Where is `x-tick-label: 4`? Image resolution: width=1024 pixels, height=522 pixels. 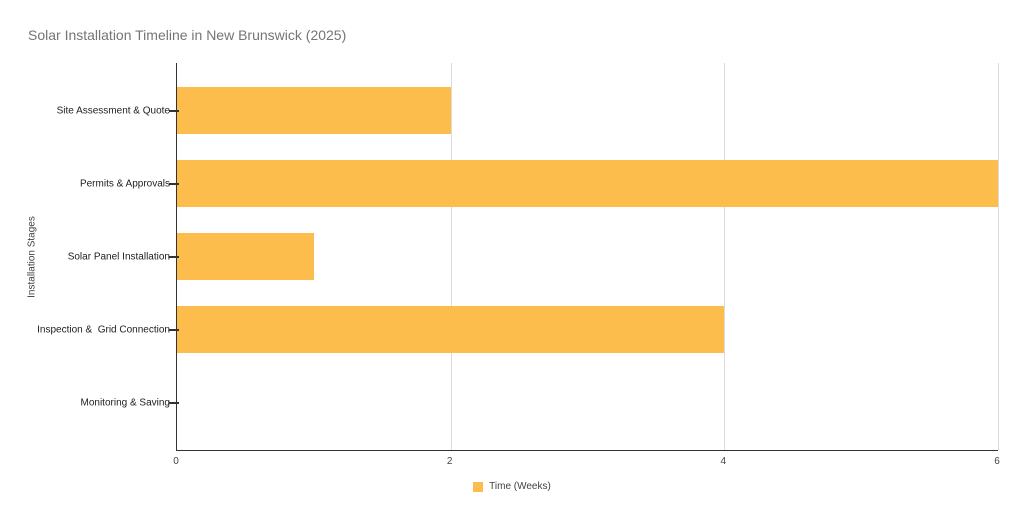
x-tick-label: 4 is located at coordinates (723, 461).